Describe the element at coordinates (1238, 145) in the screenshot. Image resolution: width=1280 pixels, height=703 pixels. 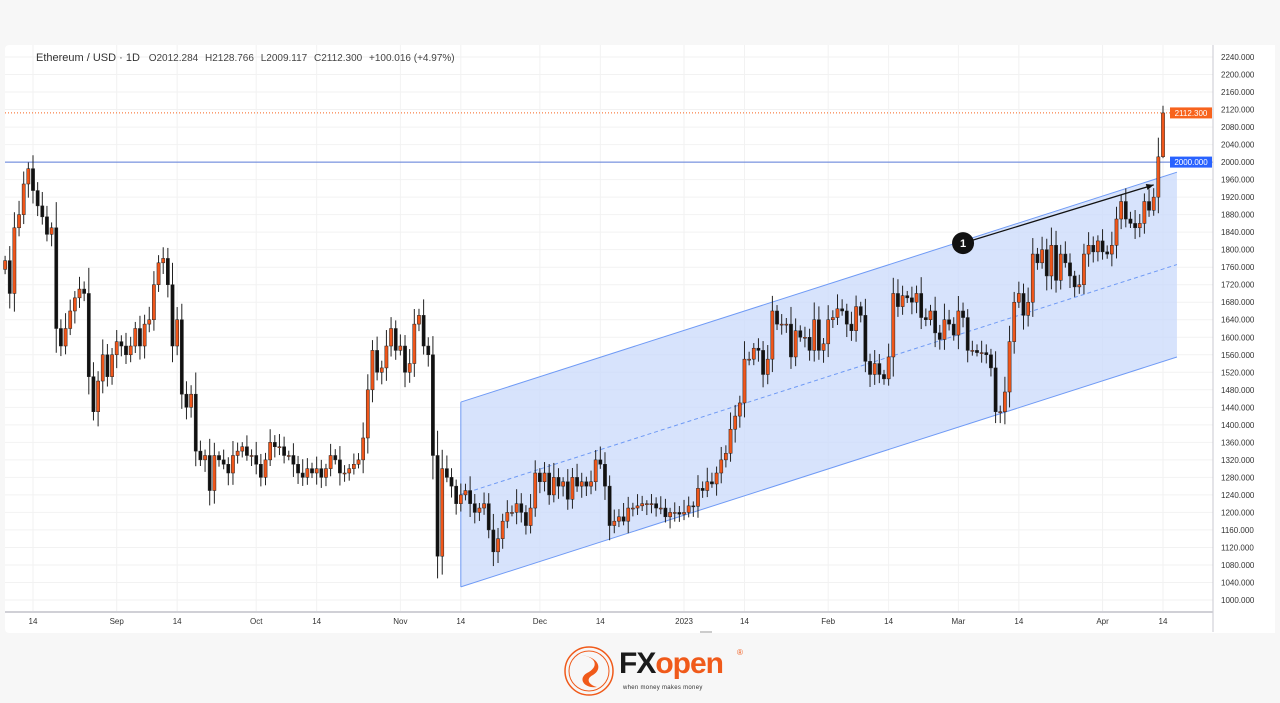
I see `y-tick-label: 2040.000` at that location.